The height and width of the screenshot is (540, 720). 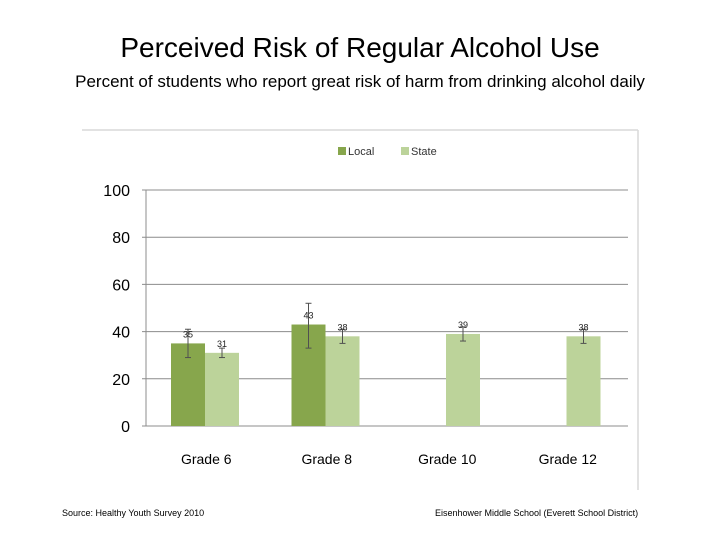 What do you see at coordinates (447, 459) in the screenshot?
I see `x-tick-label: Grade 10` at bounding box center [447, 459].